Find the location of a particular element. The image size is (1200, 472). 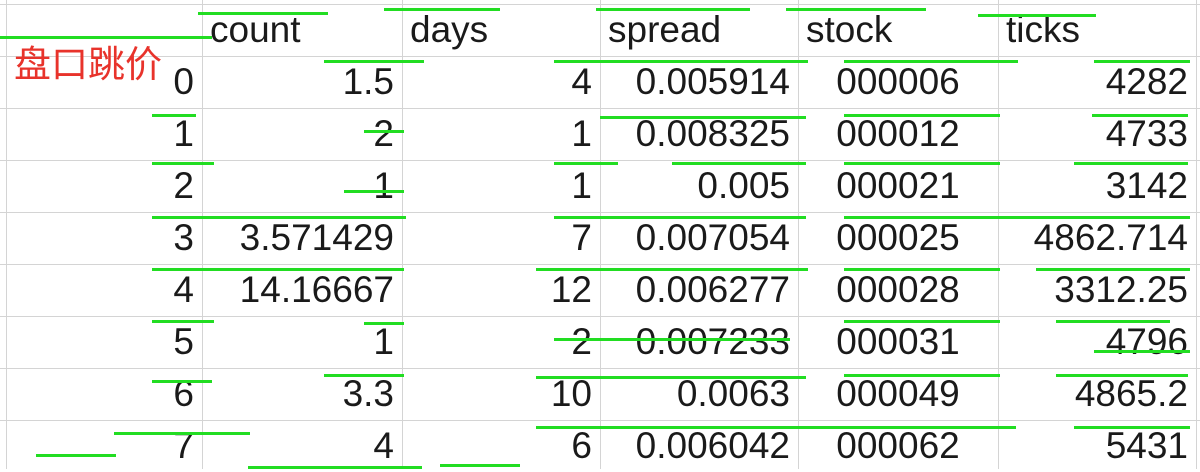

cell-days: 6 is located at coordinates (581, 445).